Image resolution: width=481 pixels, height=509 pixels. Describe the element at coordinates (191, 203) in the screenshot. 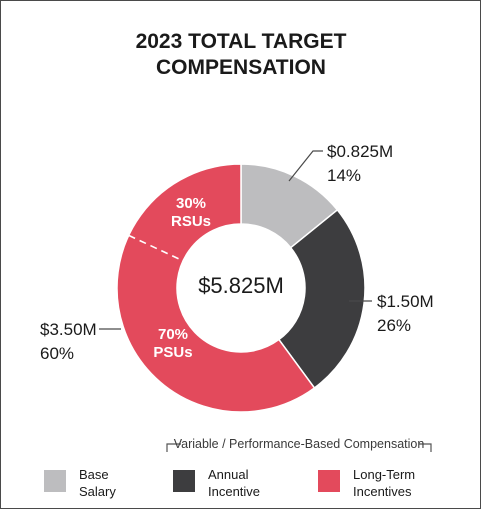

I see `rsu-percent-label: 30%` at that location.